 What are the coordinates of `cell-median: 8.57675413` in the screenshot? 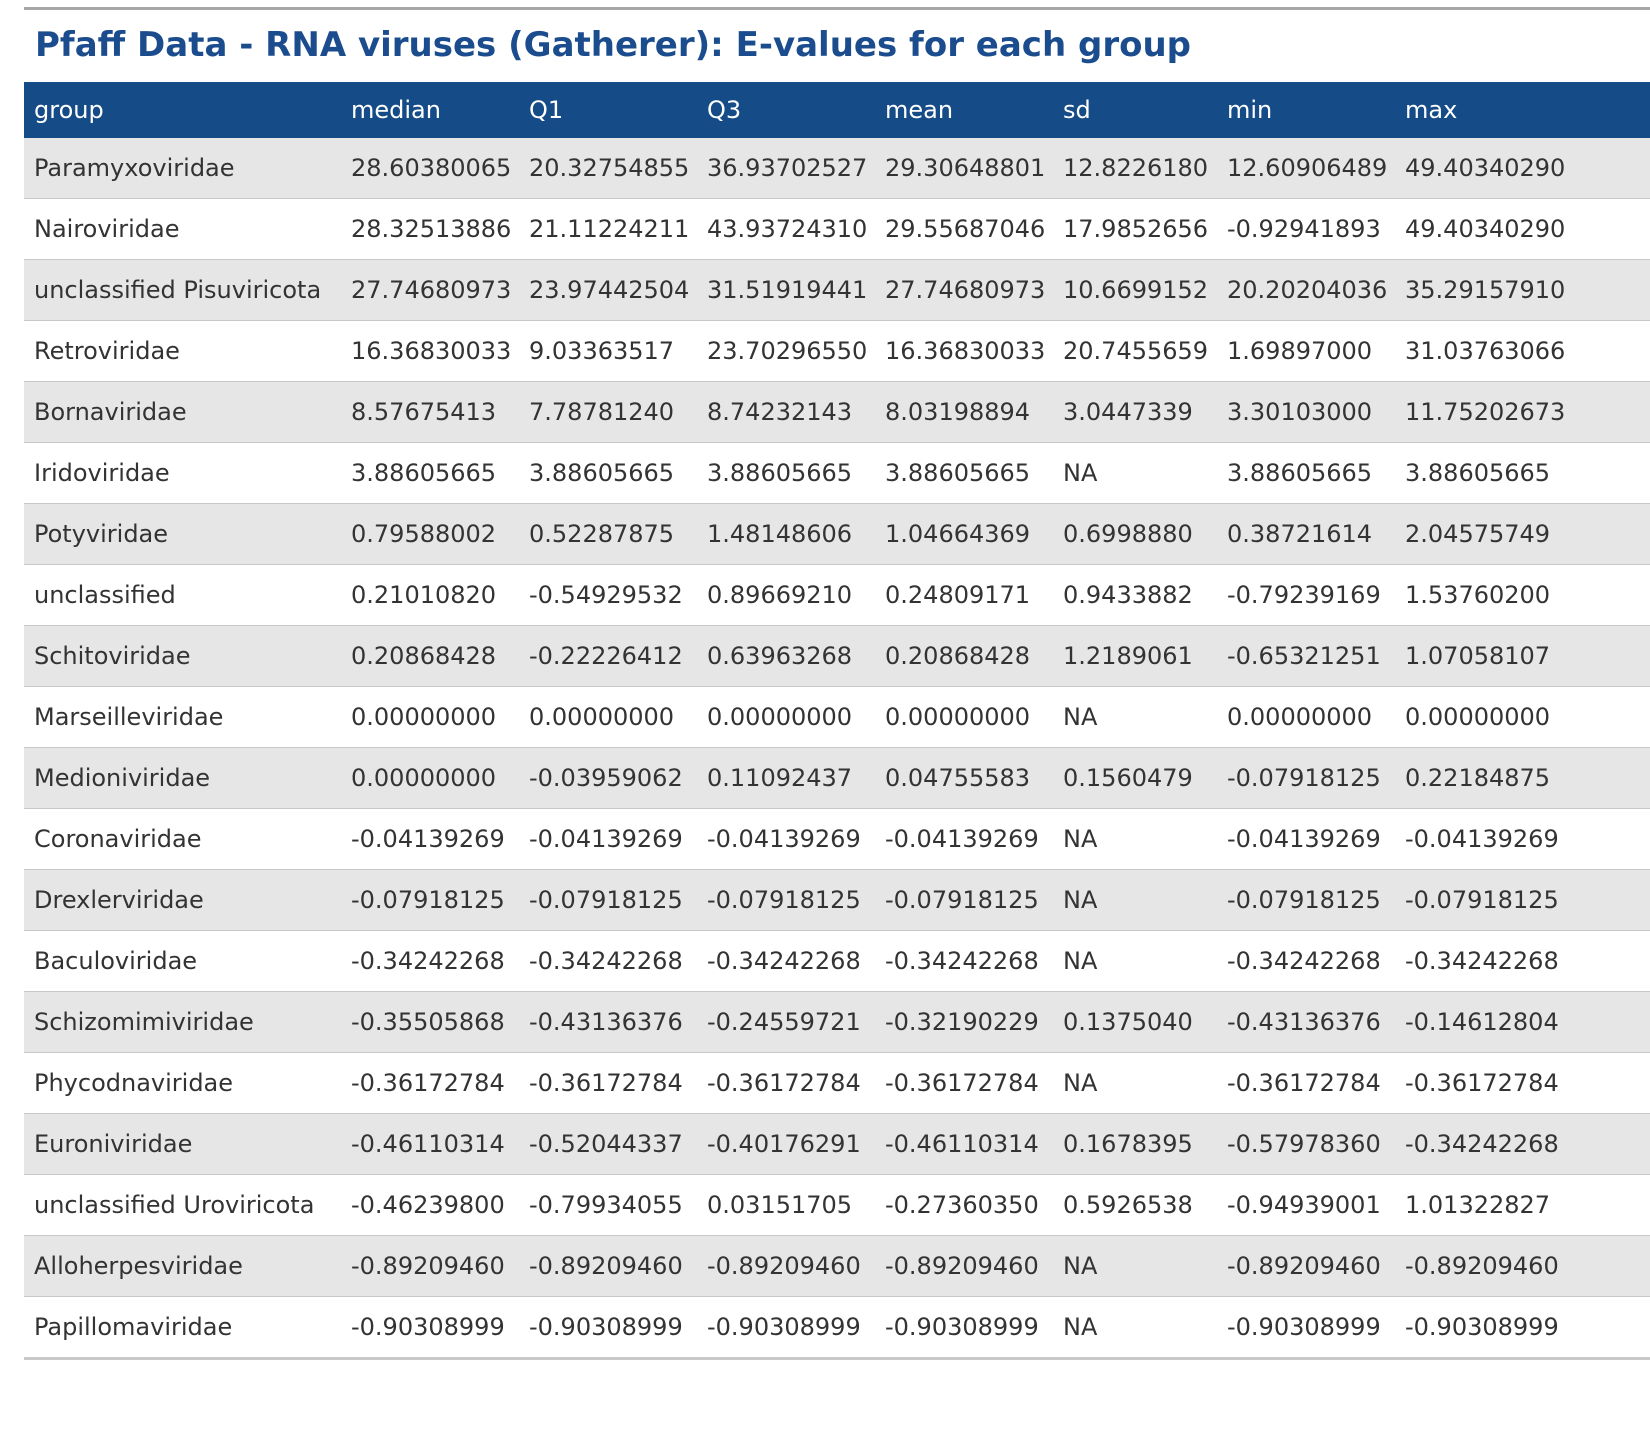 It's located at (430, 412).